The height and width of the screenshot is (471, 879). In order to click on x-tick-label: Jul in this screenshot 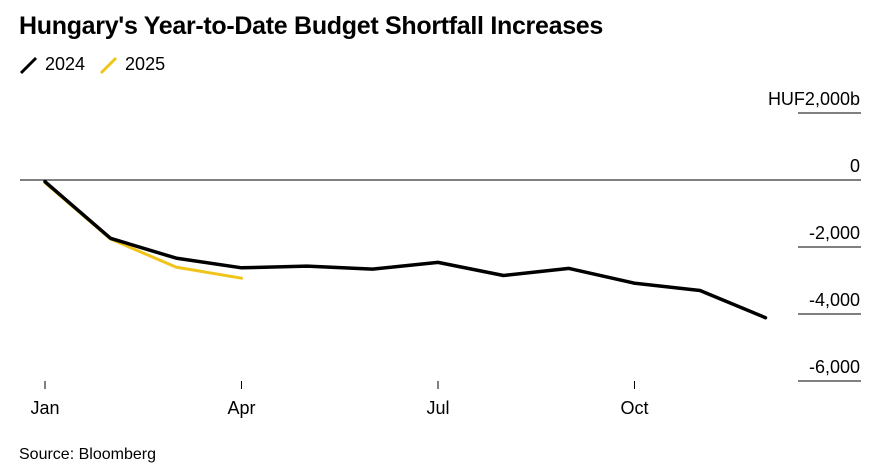, I will do `click(437, 408)`.